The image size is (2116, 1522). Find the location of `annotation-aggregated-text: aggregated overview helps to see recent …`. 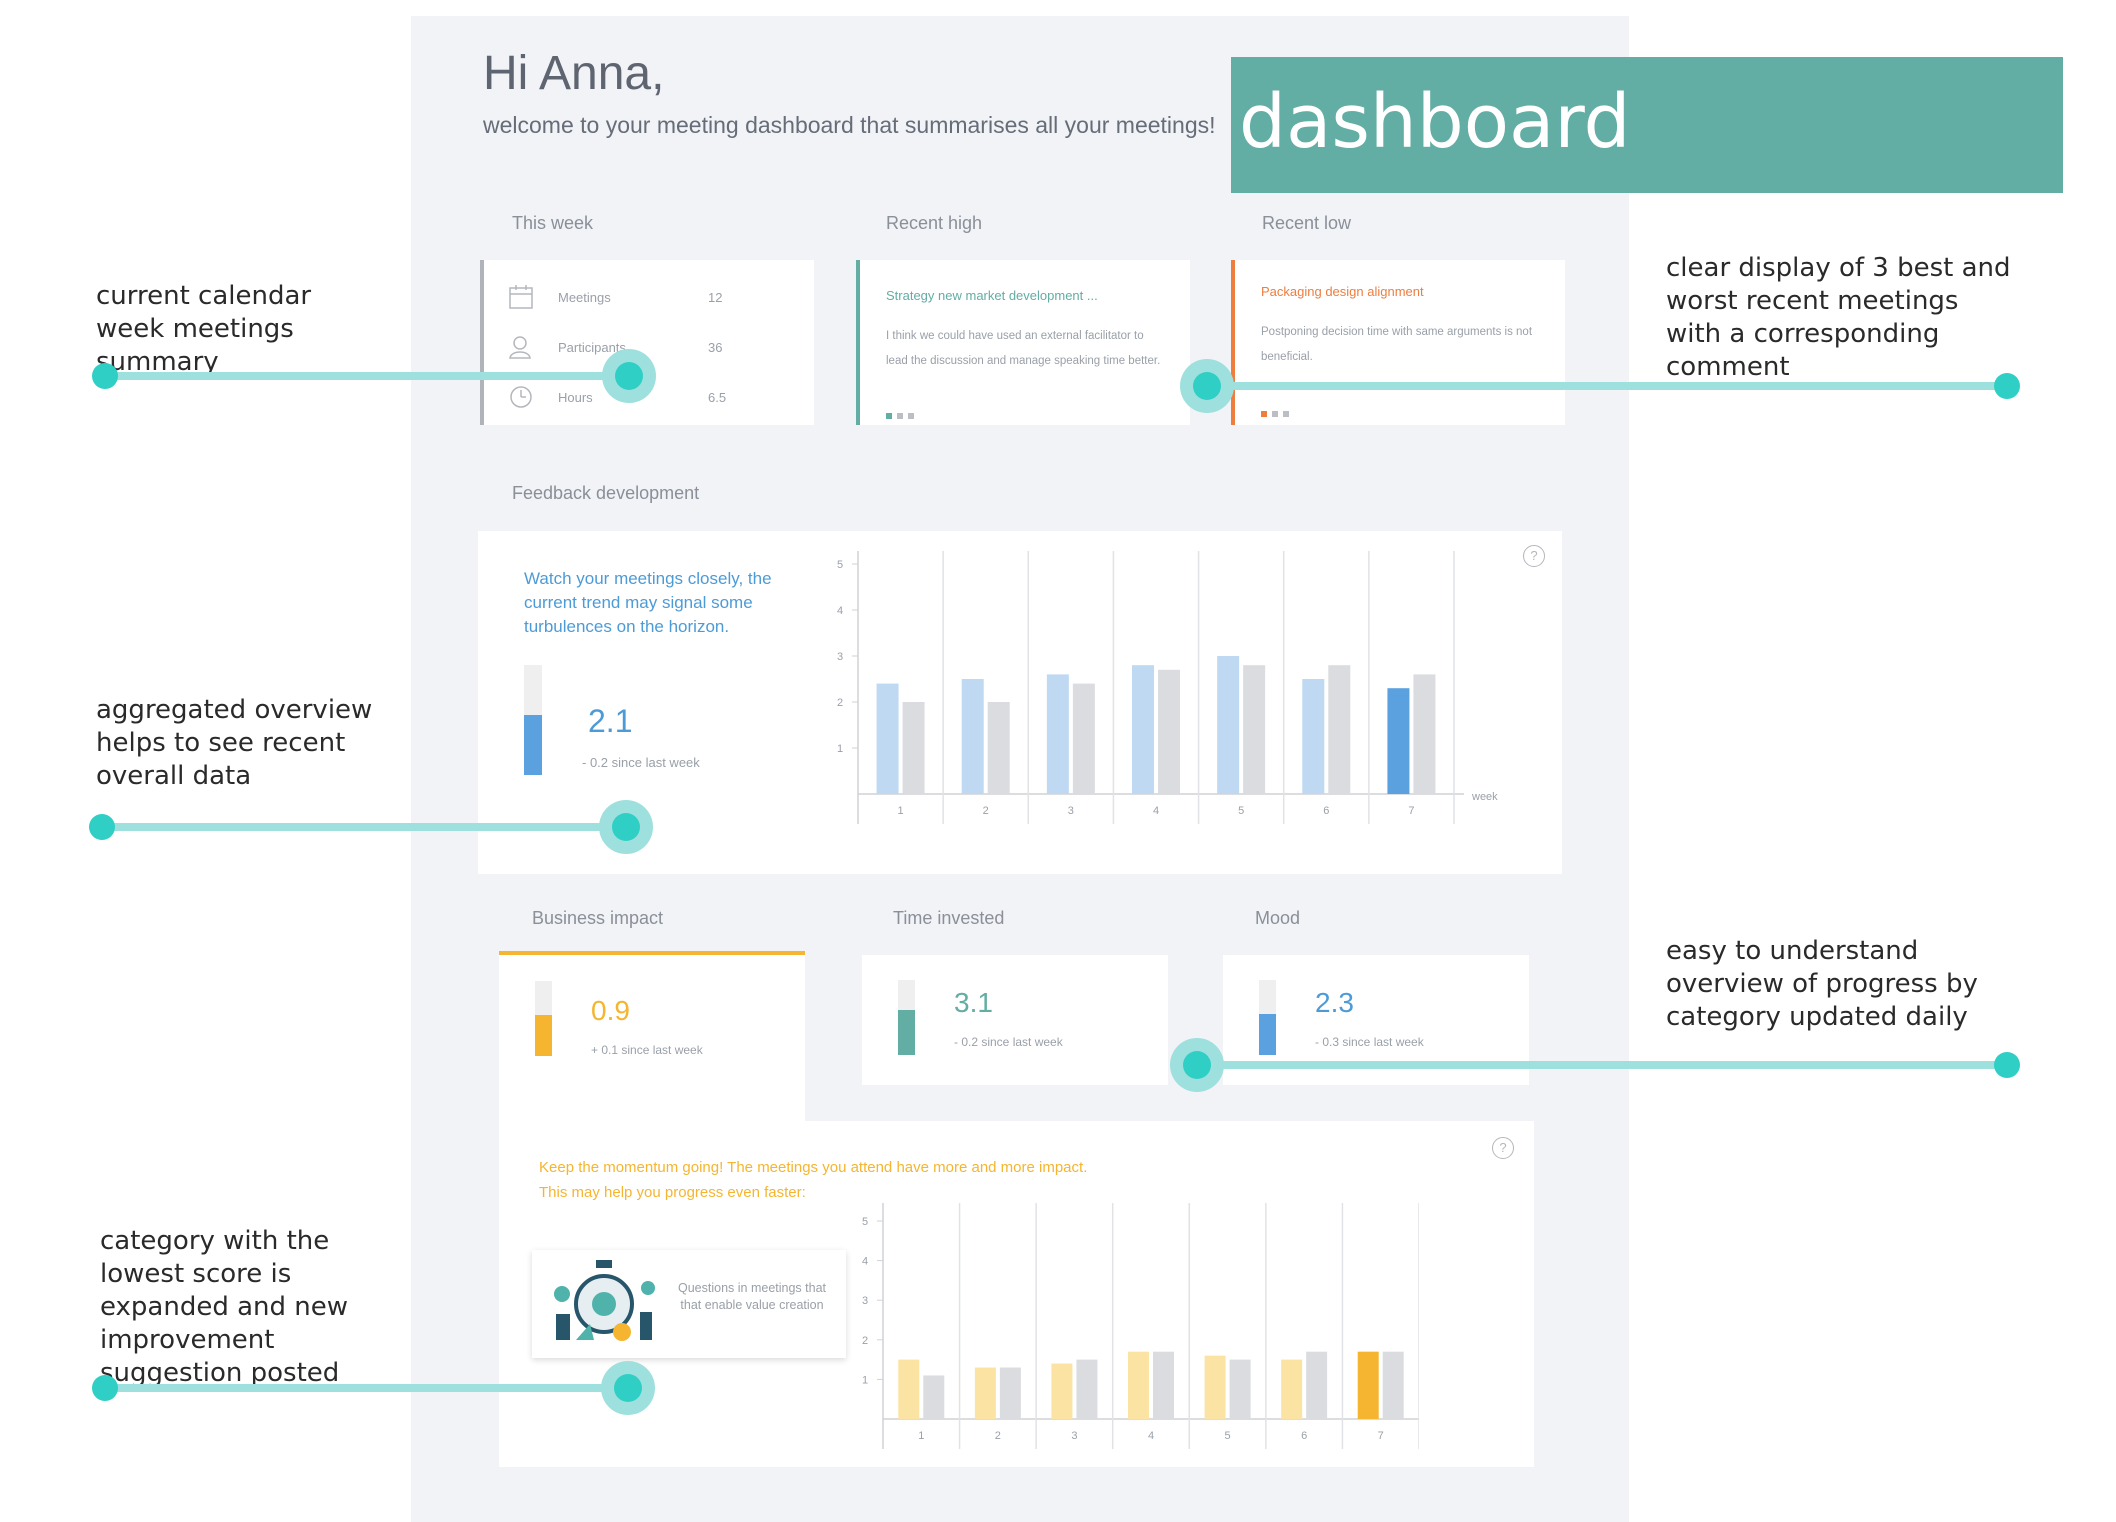

annotation-aggregated-text: aggregated overview helps to see recent … is located at coordinates (234, 743).